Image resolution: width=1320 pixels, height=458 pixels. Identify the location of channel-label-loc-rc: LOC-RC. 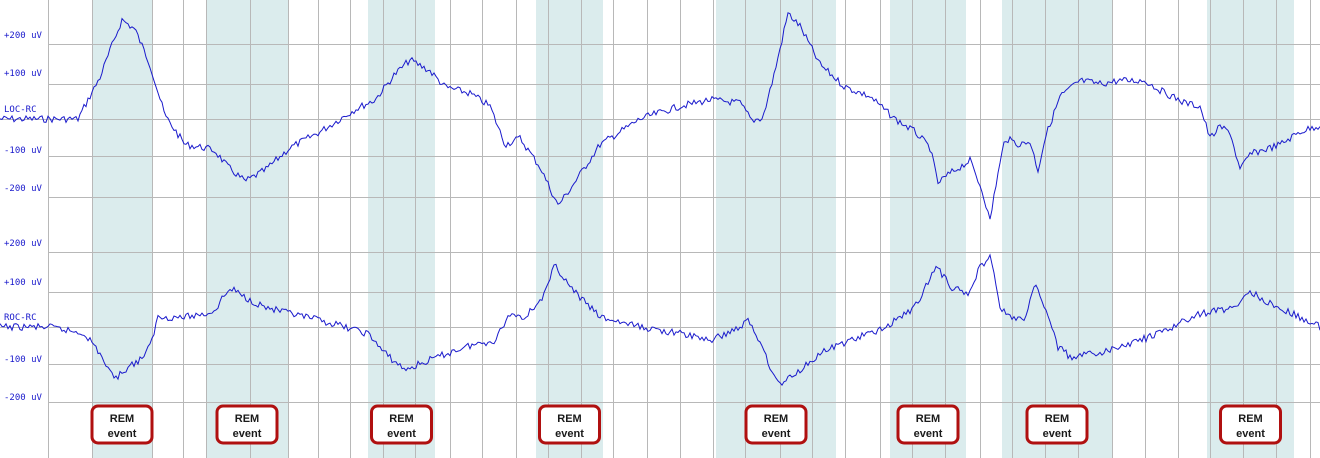
(20, 110).